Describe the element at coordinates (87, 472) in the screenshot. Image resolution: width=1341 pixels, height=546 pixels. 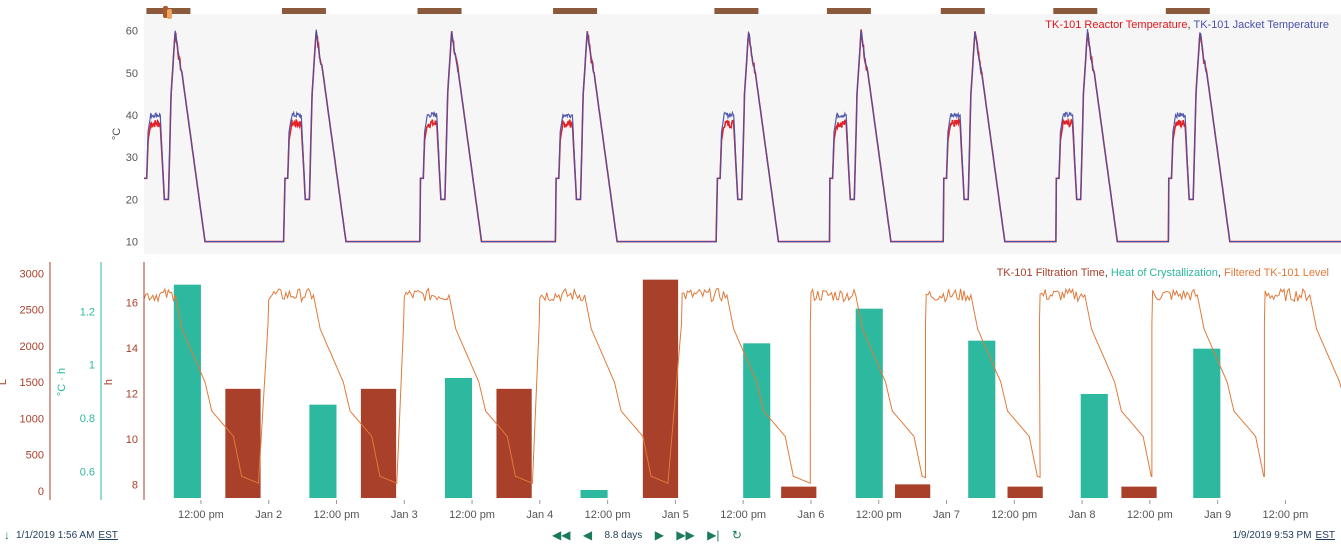
I see `y-tick-label: 0.6` at that location.